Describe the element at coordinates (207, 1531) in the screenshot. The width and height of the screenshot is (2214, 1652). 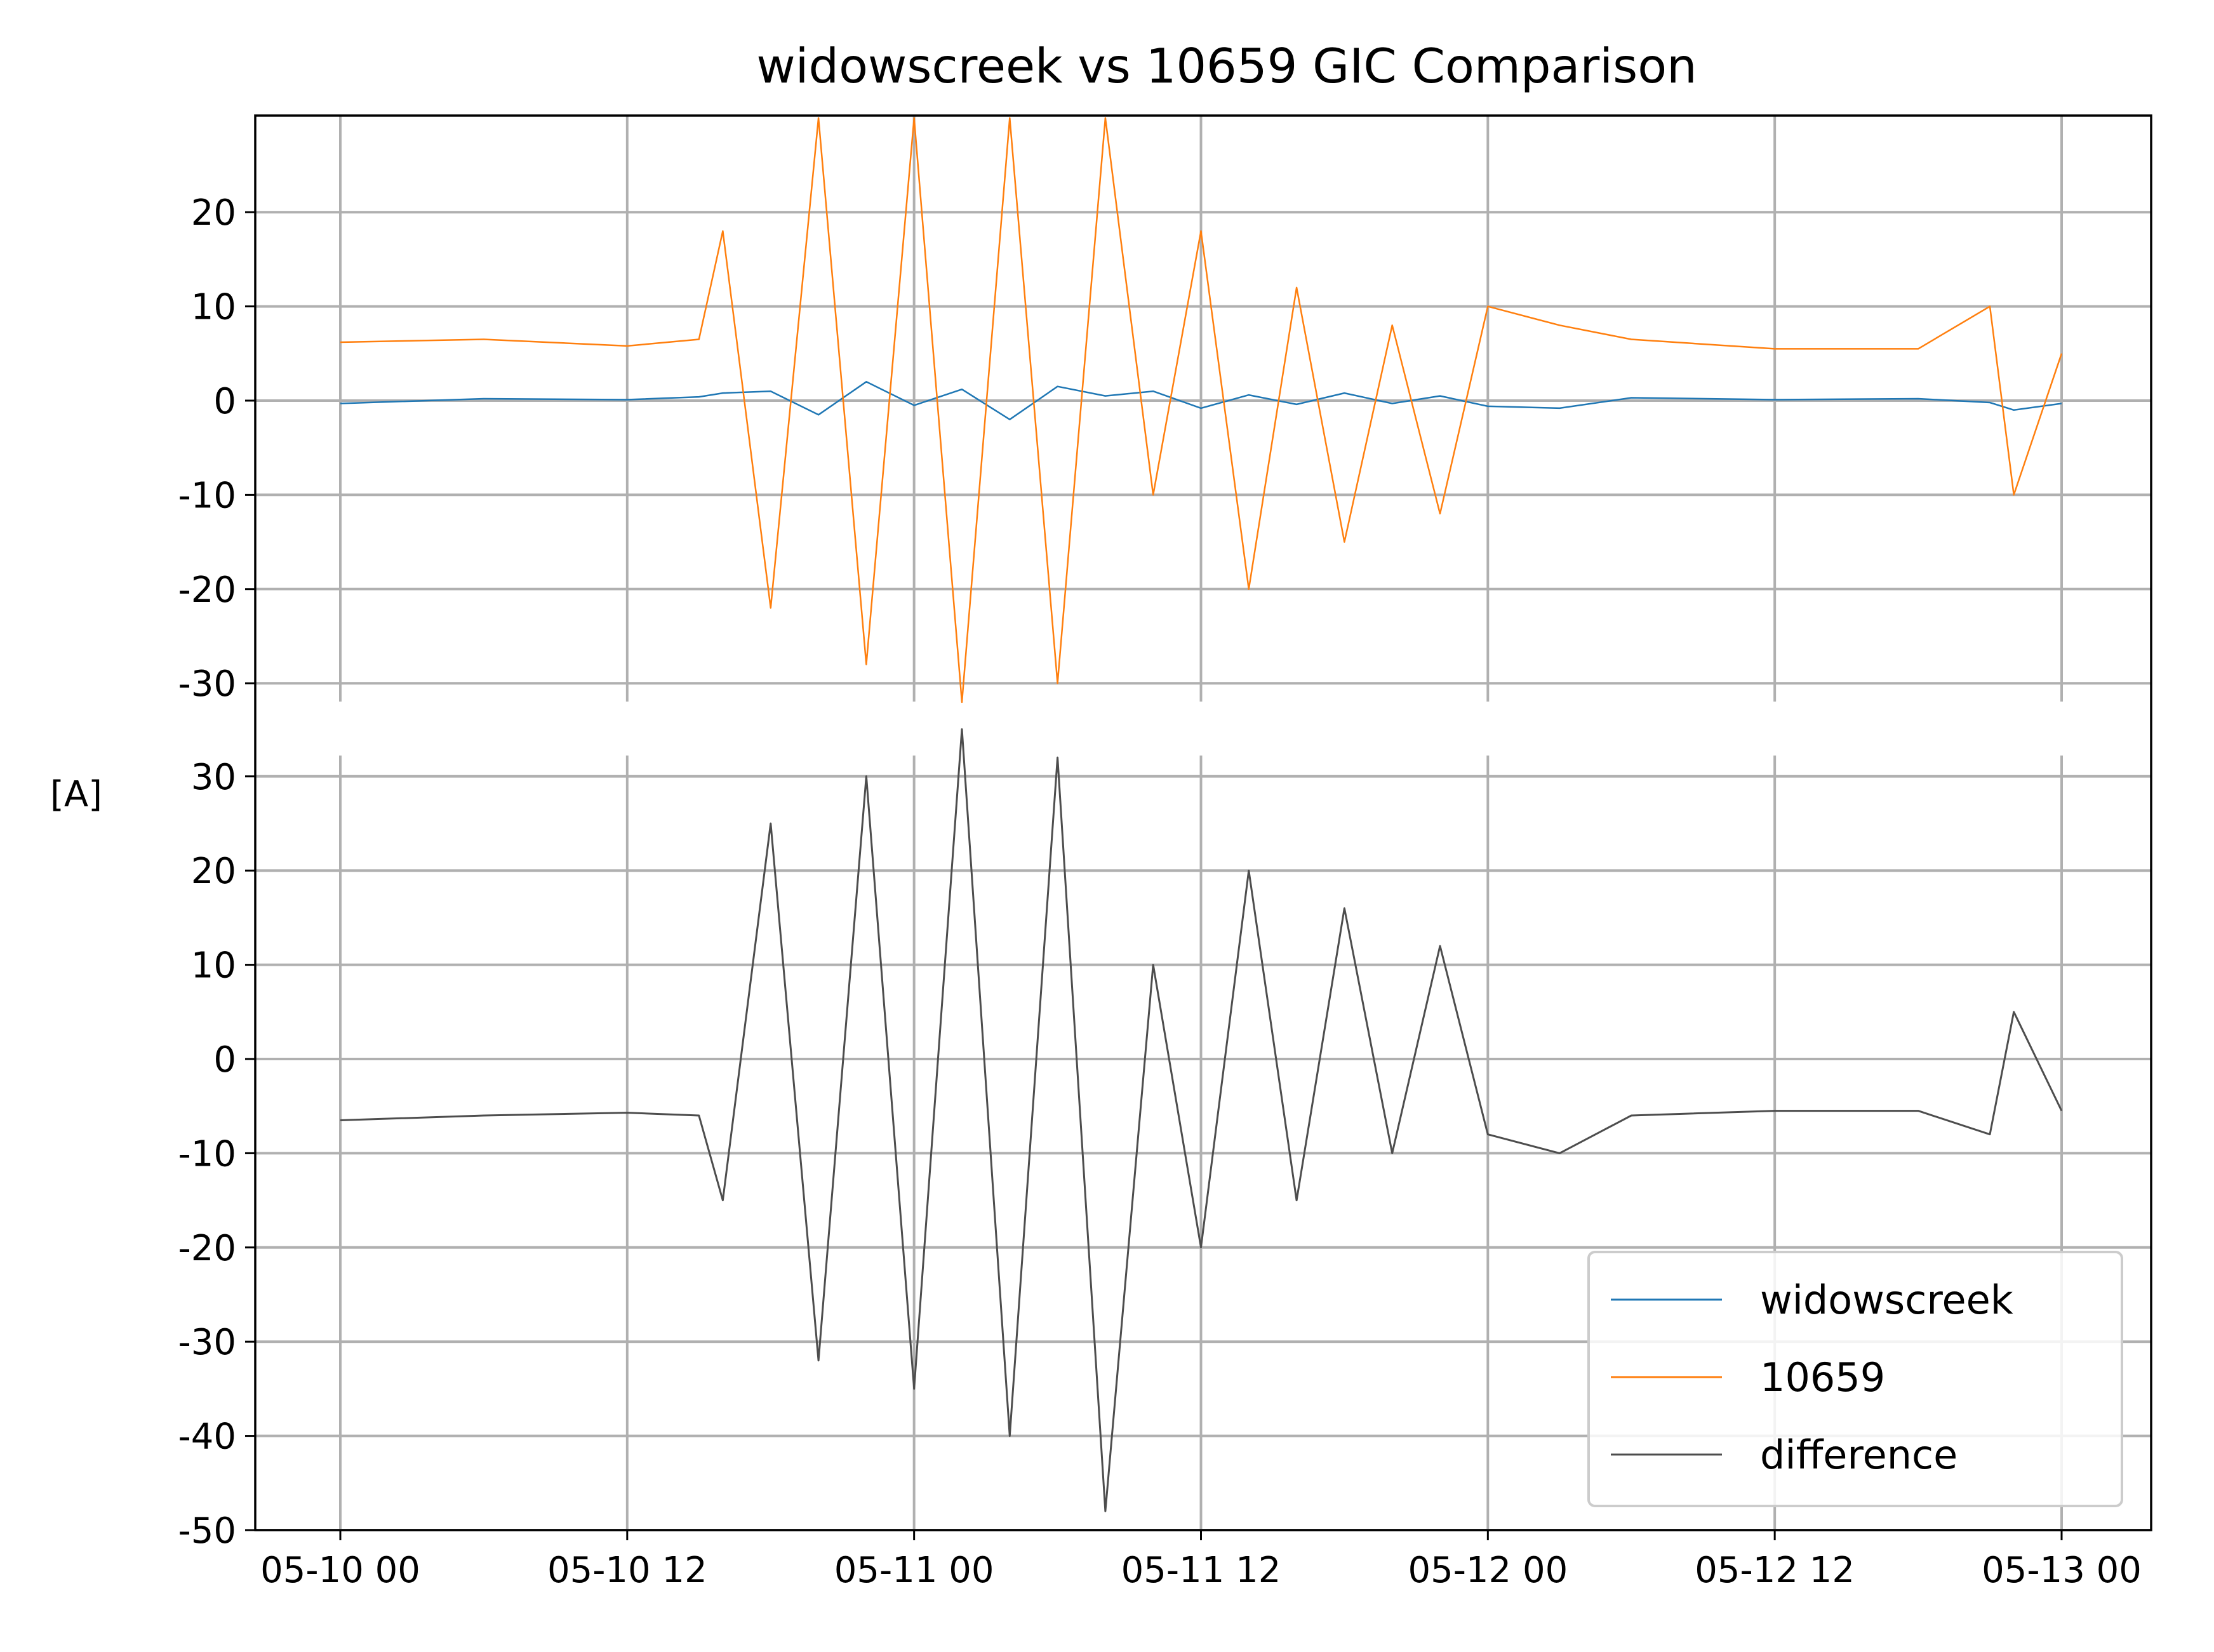
I see `y-tick-label-lower: -50` at that location.